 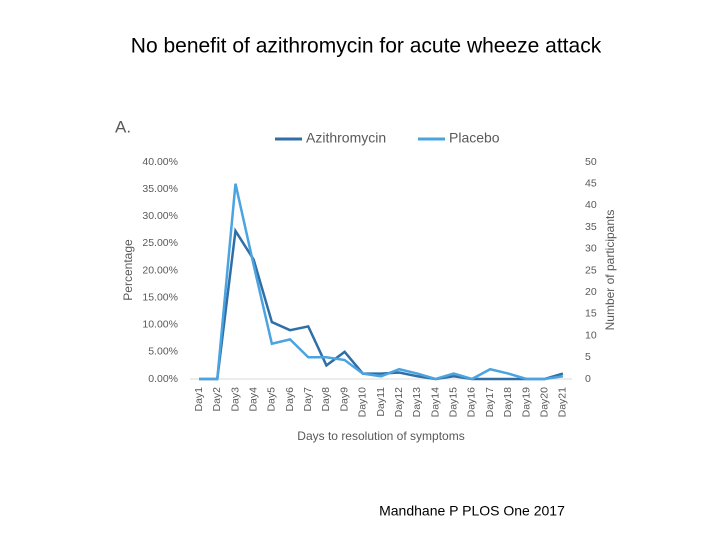 What do you see at coordinates (591, 292) in the screenshot?
I see `y2-tick-label: 20` at bounding box center [591, 292].